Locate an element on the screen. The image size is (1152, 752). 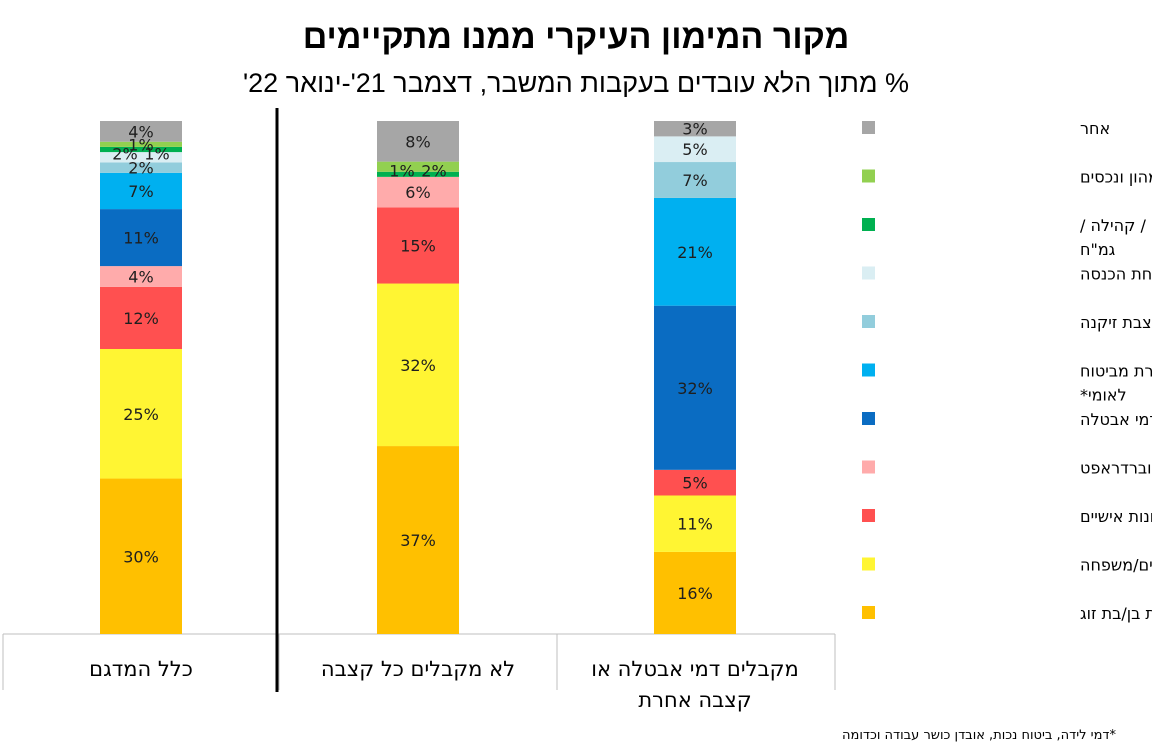
data-label: 30% is located at coordinates (141, 556).